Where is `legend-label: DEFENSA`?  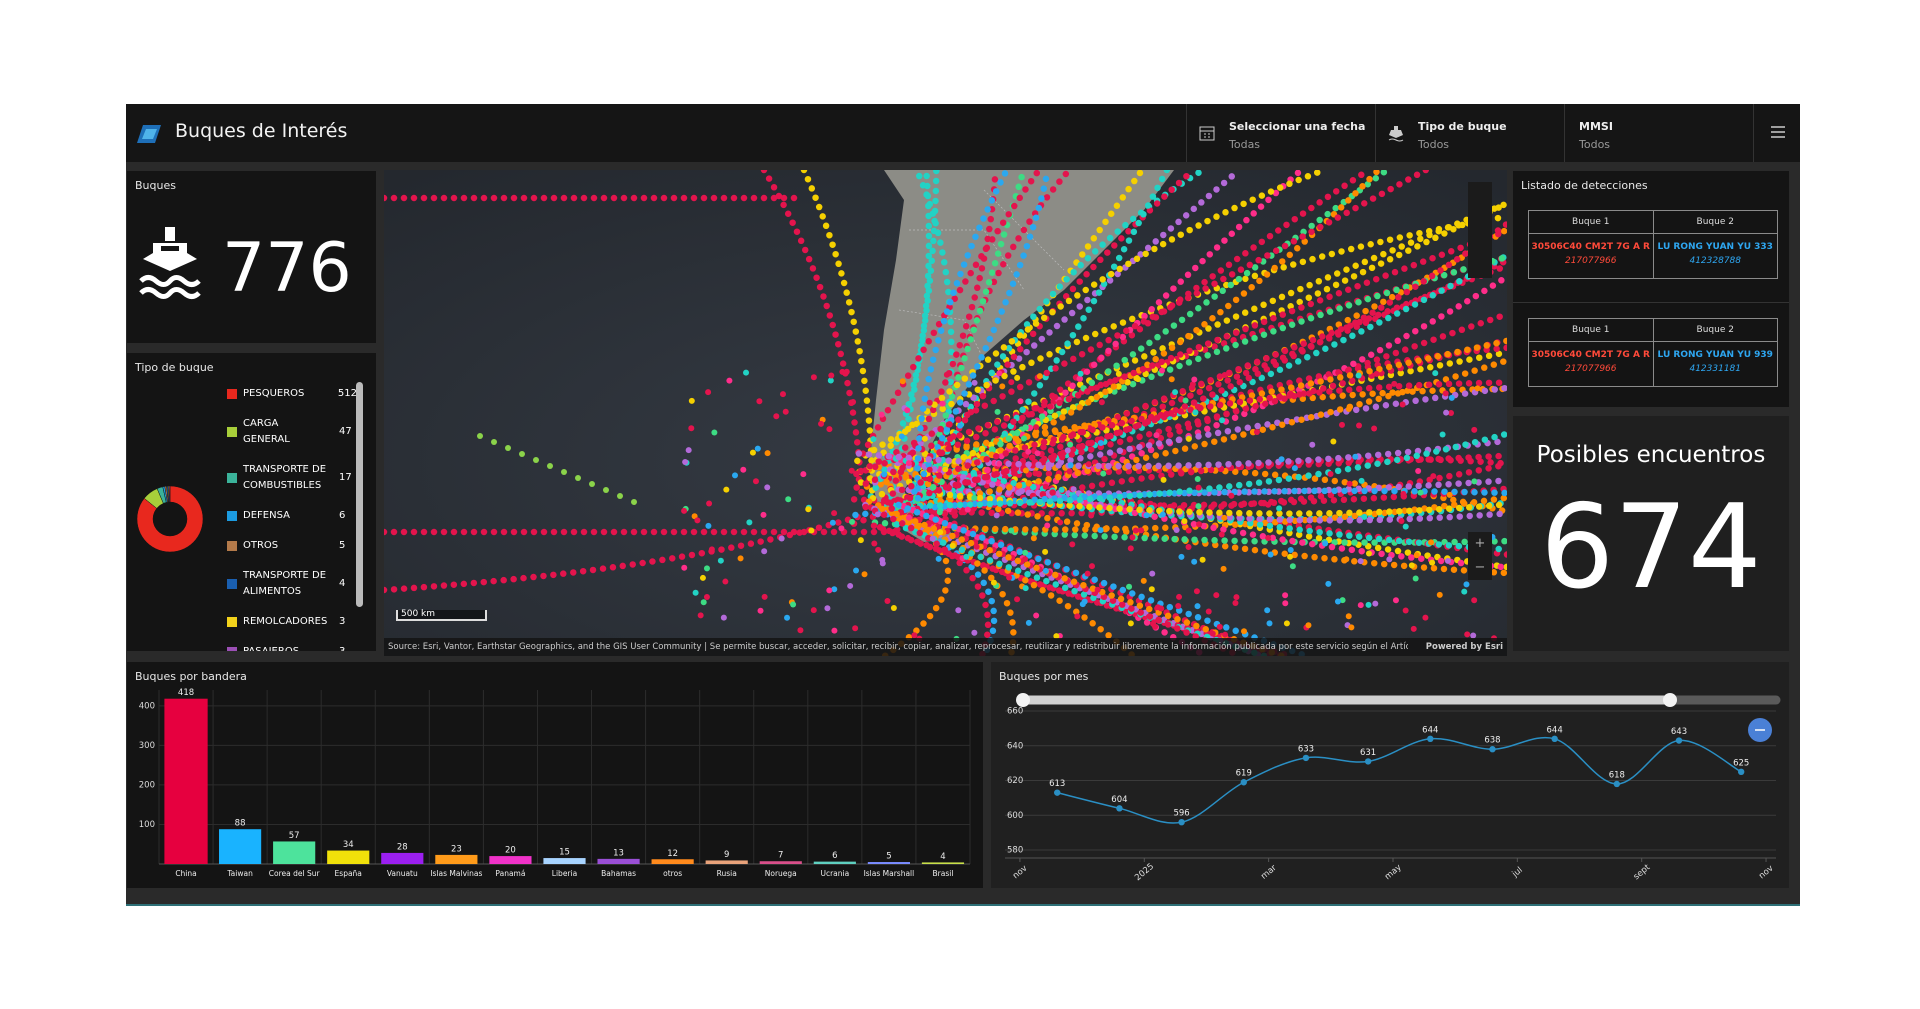
legend-label: DEFENSA is located at coordinates (266, 515).